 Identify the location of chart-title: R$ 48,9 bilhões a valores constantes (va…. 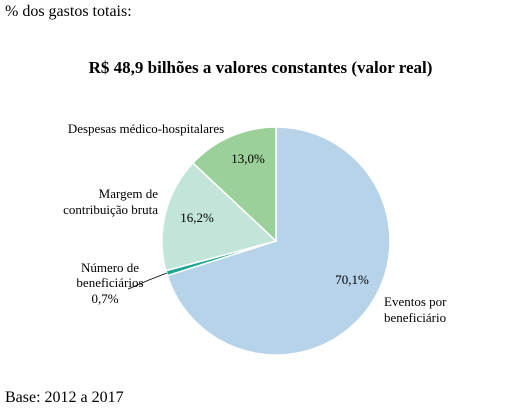
(260, 67).